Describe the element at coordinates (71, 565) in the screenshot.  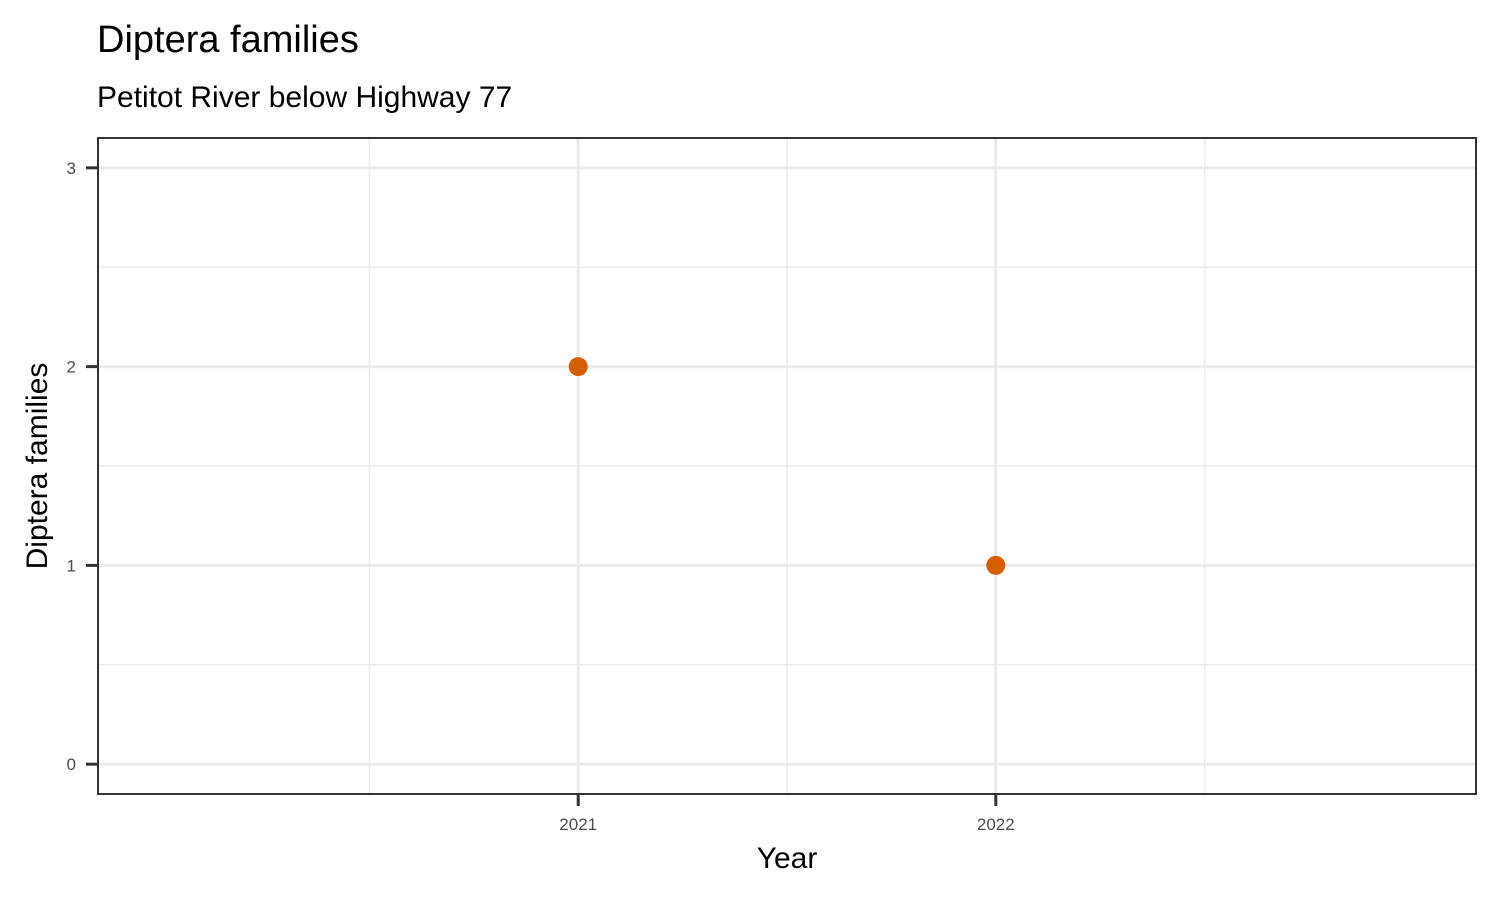
I see `y-tick-label: 1` at that location.